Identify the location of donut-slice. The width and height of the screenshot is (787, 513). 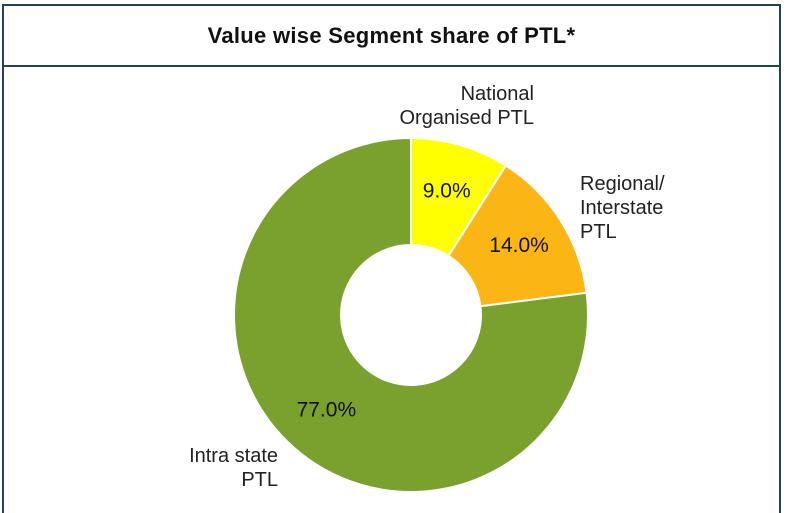
(517, 236).